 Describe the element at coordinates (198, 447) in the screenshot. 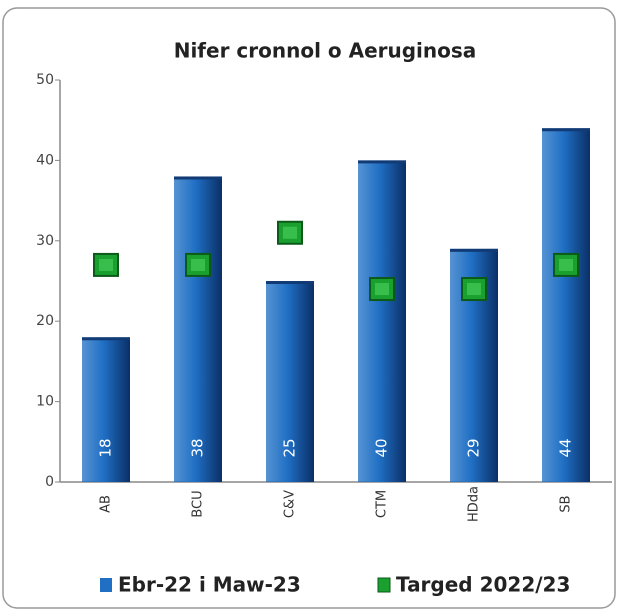

I see `data-label: 38` at that location.